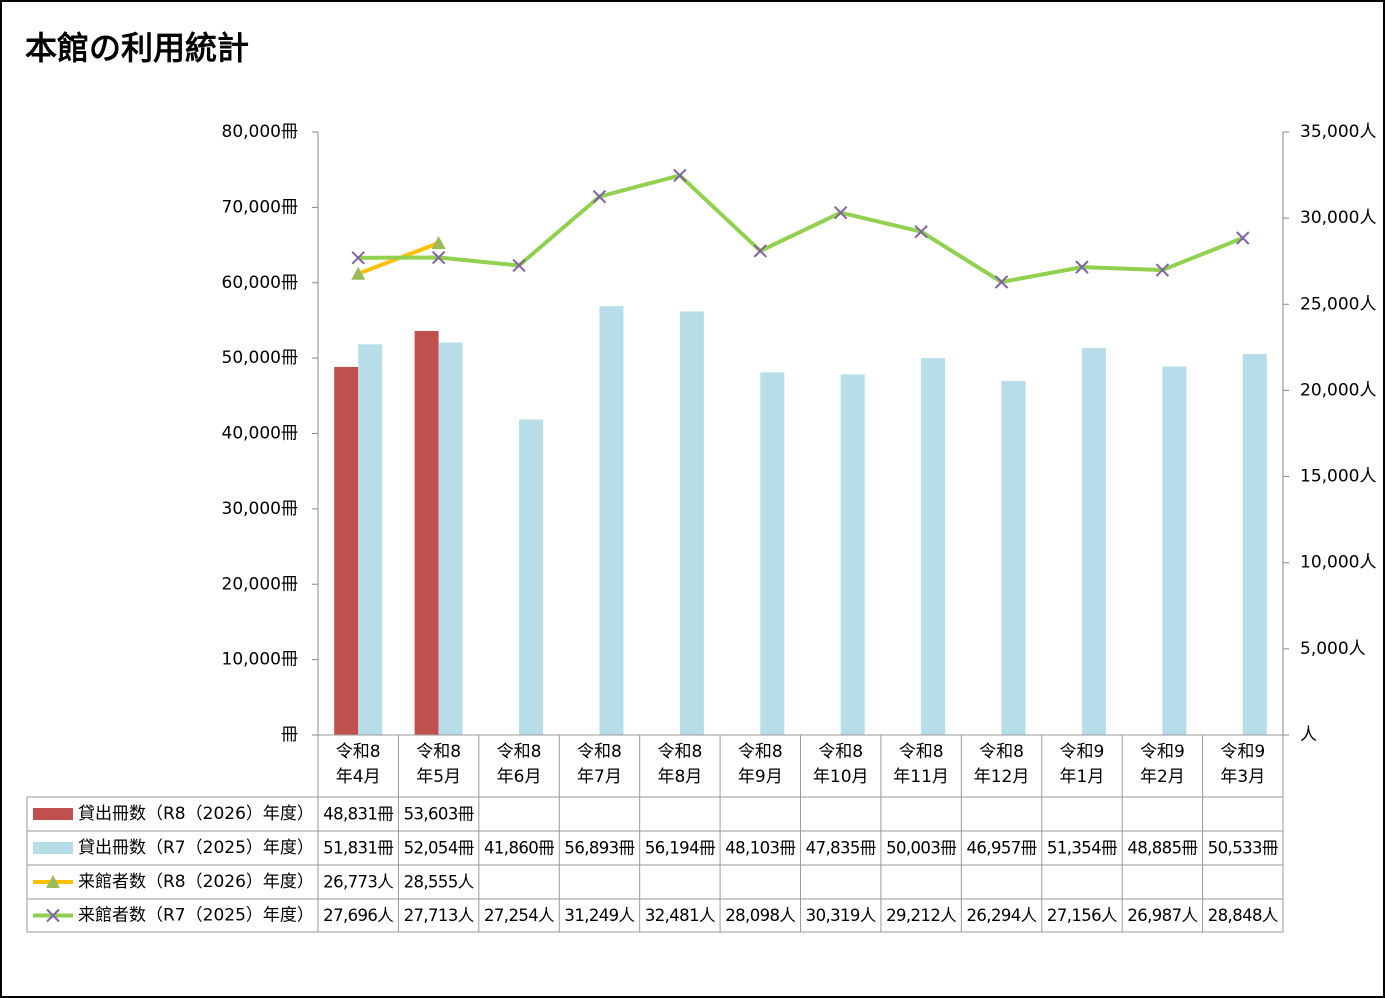  I want to click on legend-label: 貸出冊数（R8（2026）年度）, so click(196, 814).